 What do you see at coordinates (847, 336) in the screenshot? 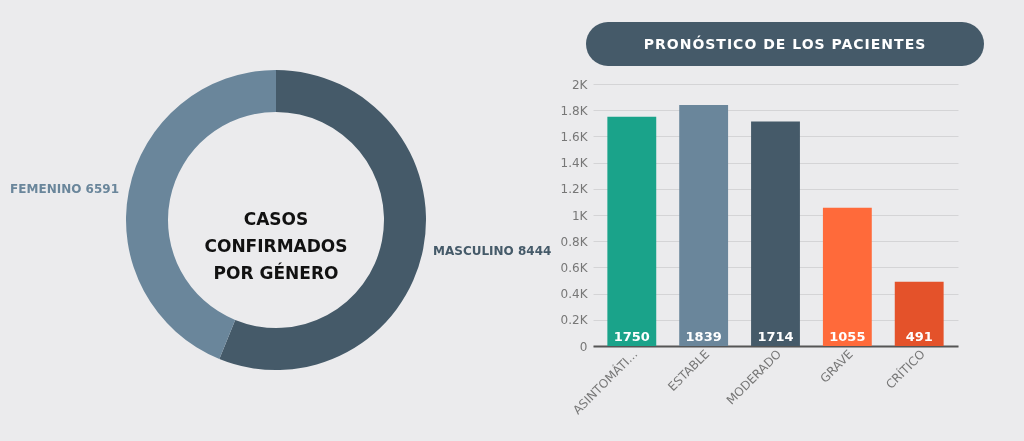
I see `data-label: 1055` at bounding box center [847, 336].